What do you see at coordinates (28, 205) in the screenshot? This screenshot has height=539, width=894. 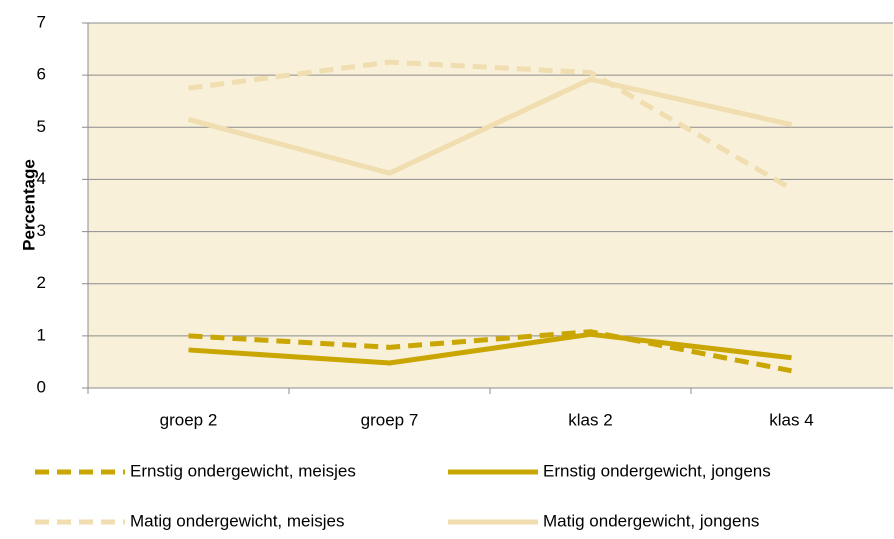 I see `y-axis-label: Percentage` at bounding box center [28, 205].